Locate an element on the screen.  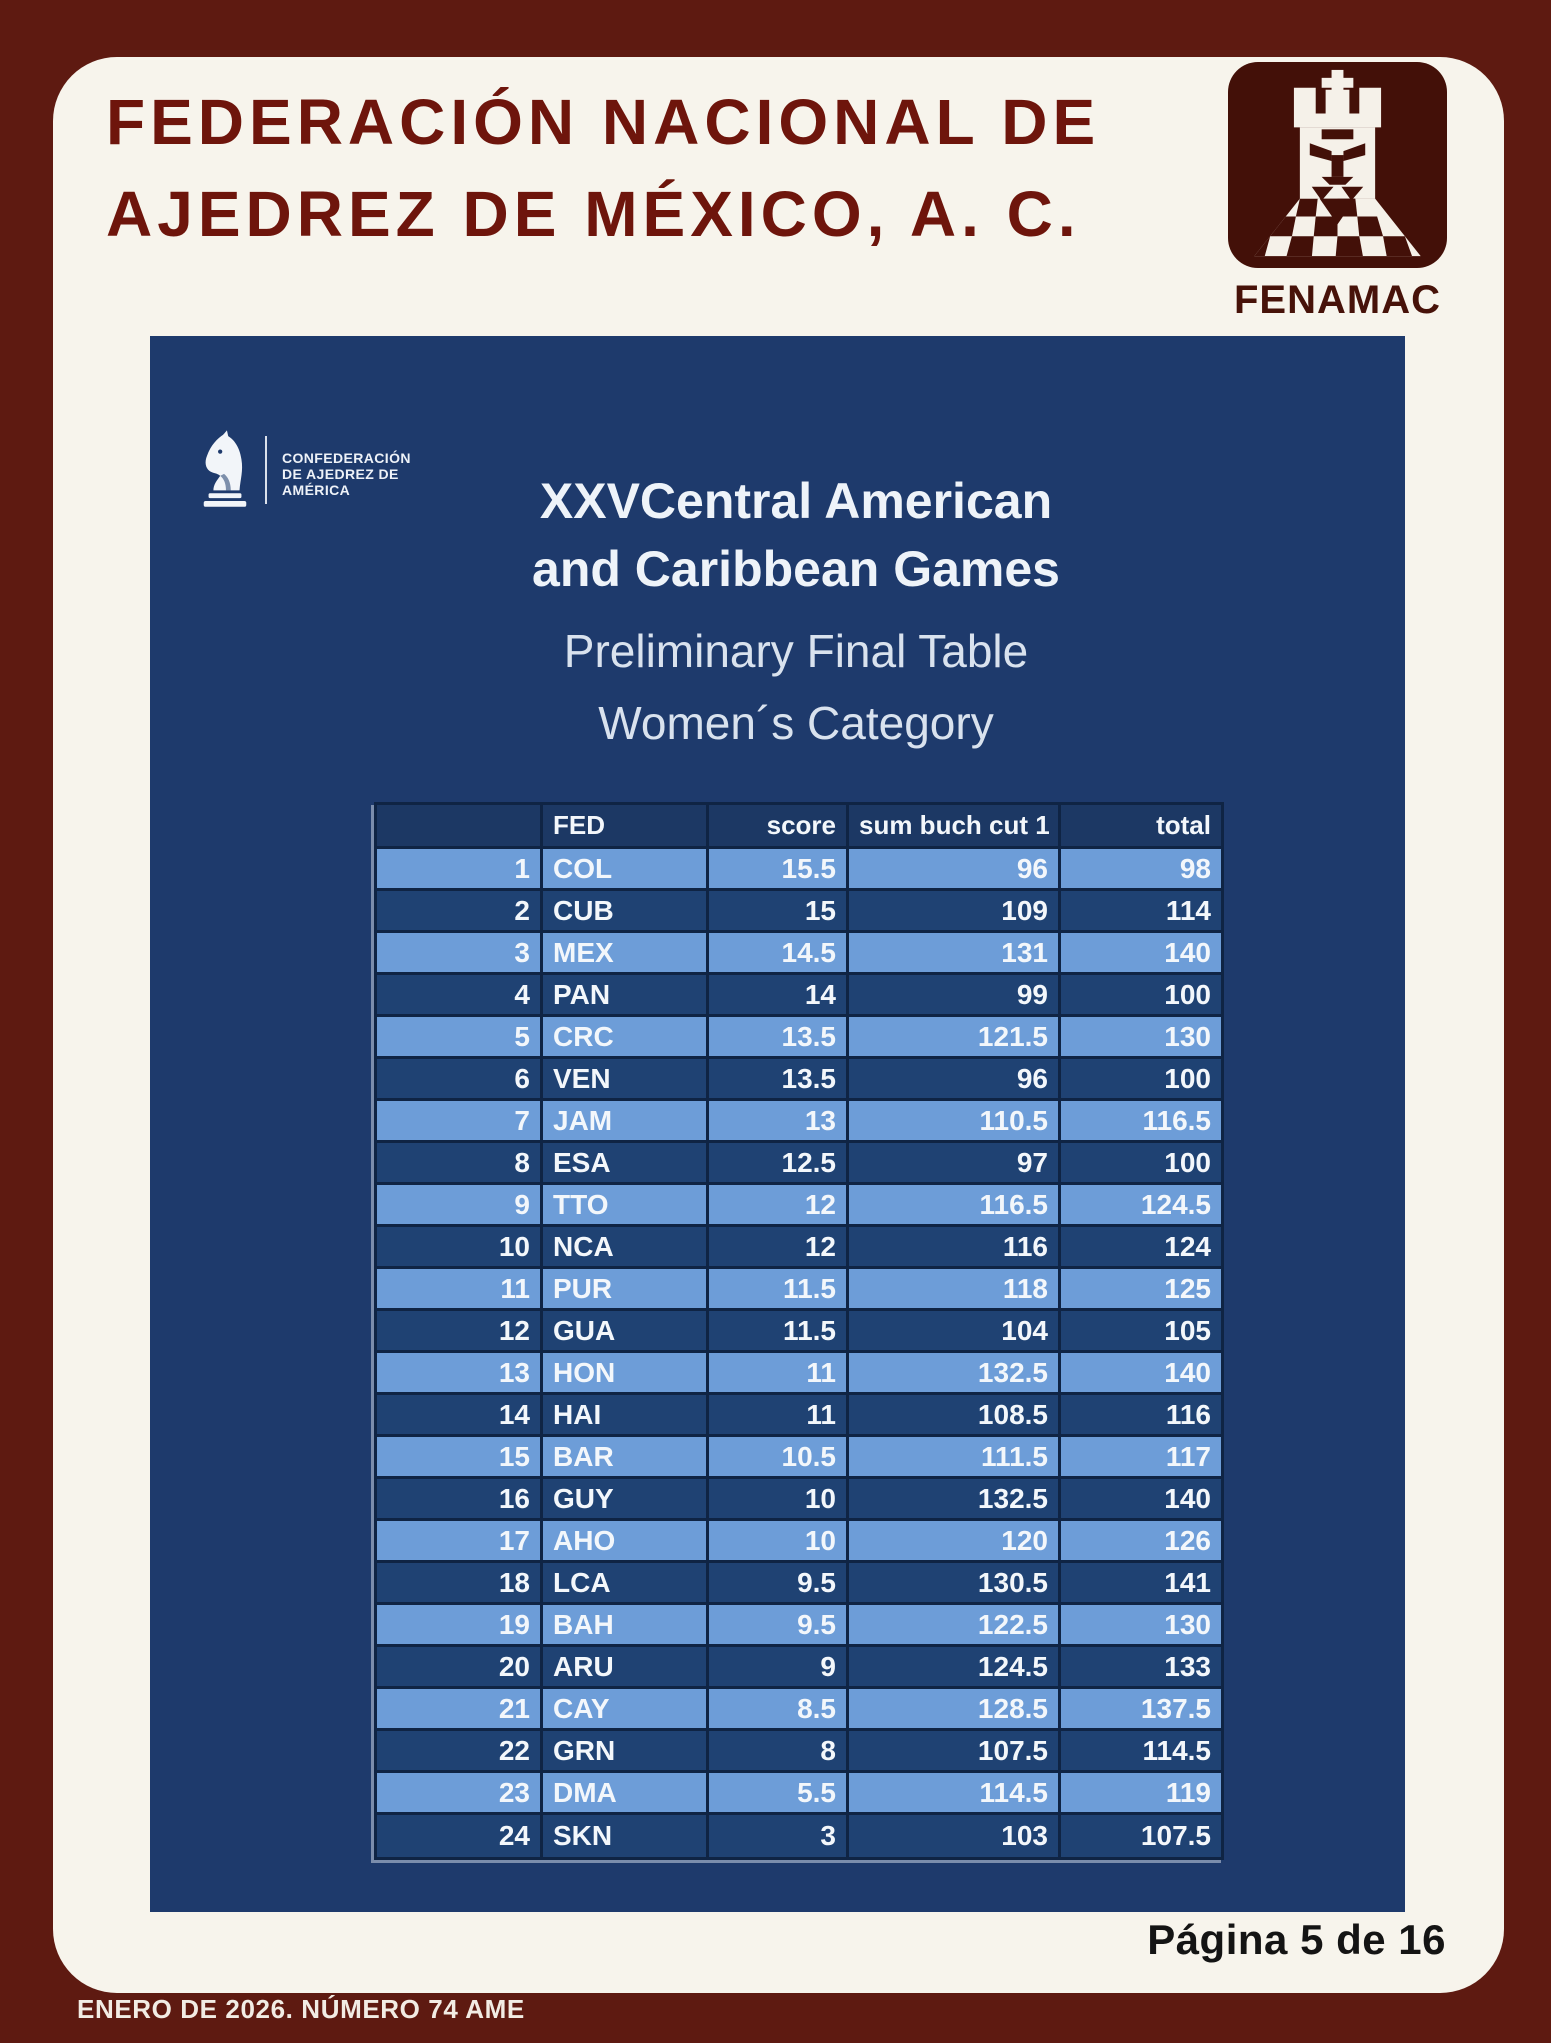
table-row: 4 PAN 14 99 100 is located at coordinates (799, 996).